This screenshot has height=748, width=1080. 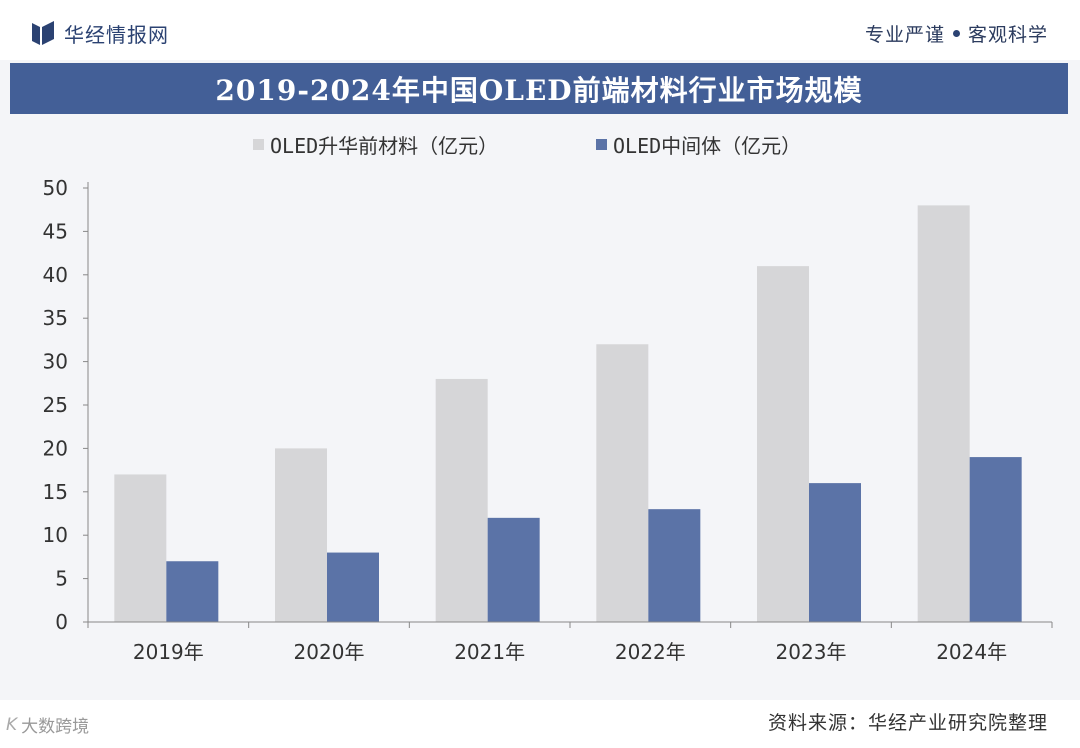 What do you see at coordinates (168, 652) in the screenshot?
I see `x-tick-label: 2019年` at bounding box center [168, 652].